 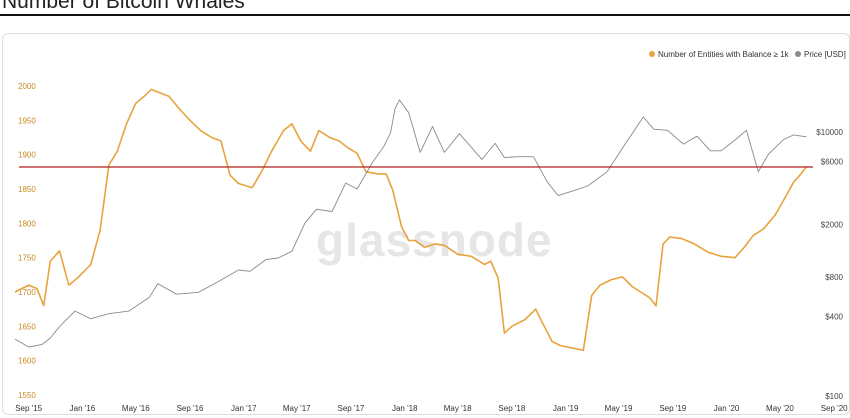 I want to click on x-tick-label: Sep '20, so click(x=834, y=408).